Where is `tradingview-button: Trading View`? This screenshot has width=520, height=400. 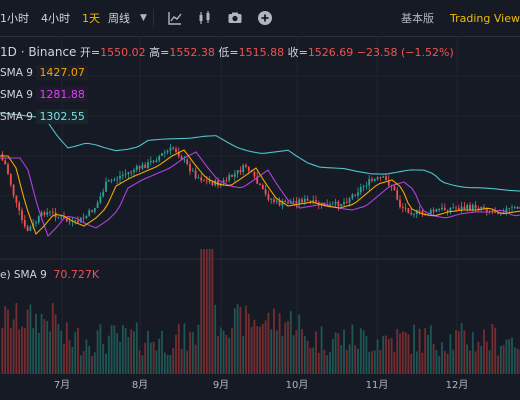
tradingview-button: Trading View is located at coordinates (485, 18).